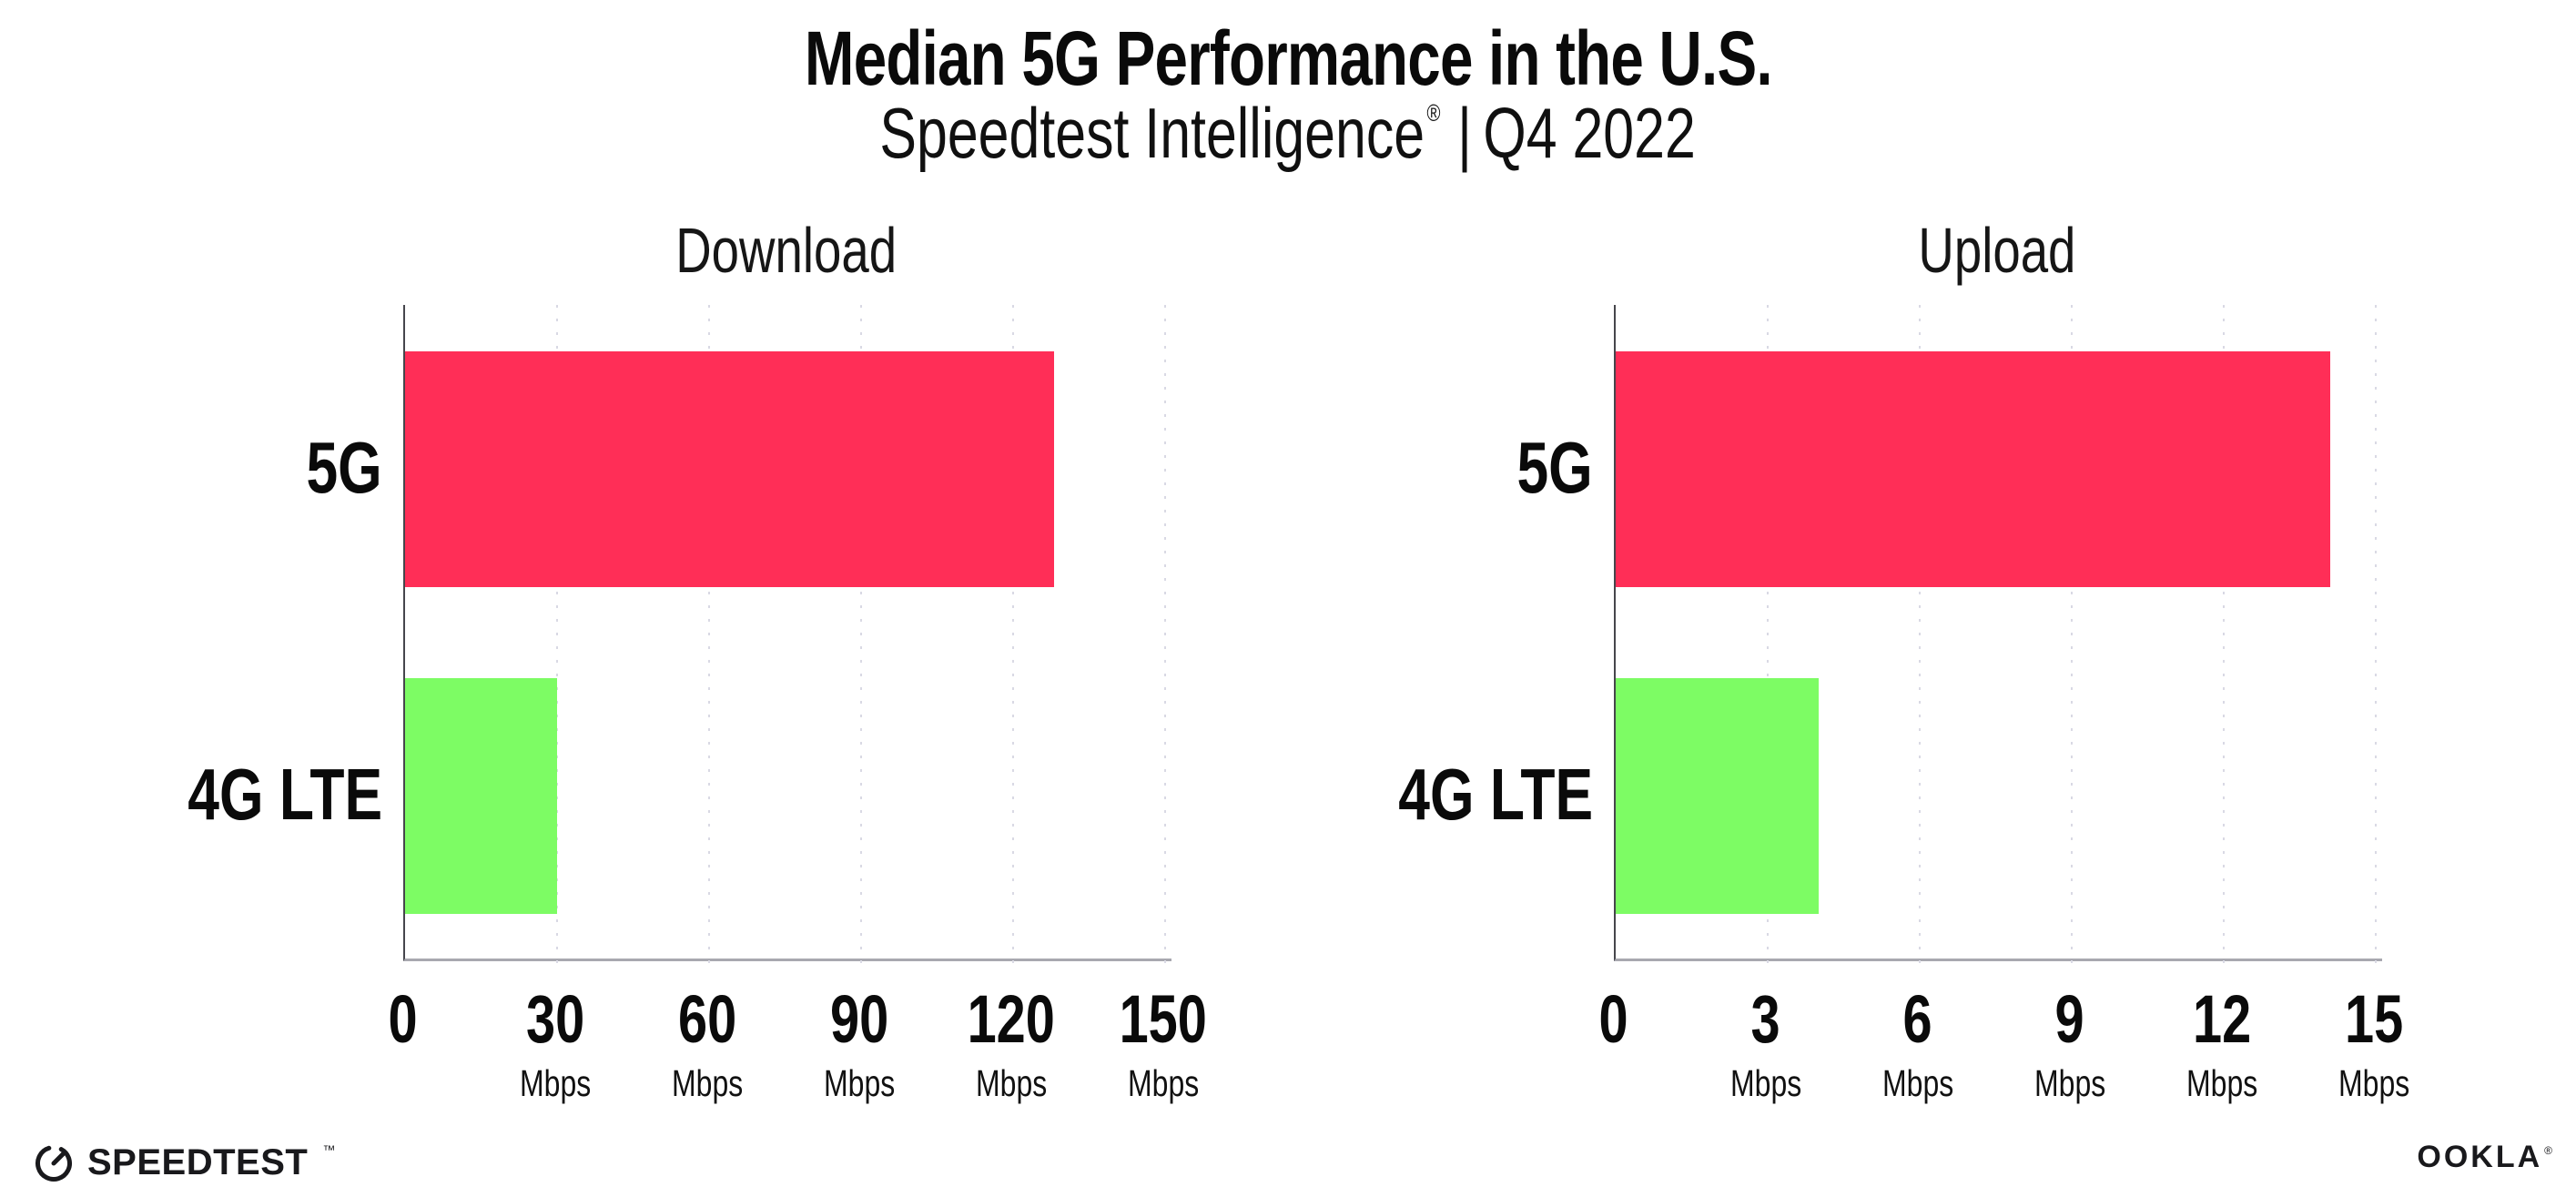 The image size is (2576, 1197). I want to click on speedtest-gauge-icon, so click(53, 1163).